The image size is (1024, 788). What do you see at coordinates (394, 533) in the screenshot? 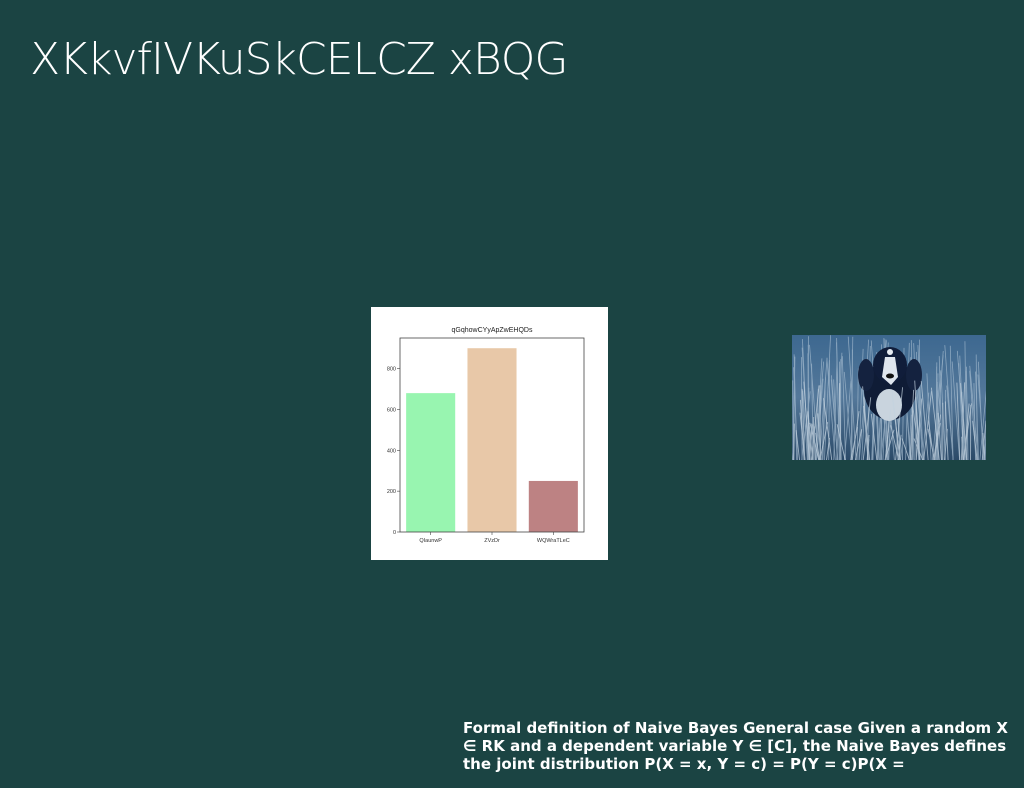
I see `y-tick-label: 0` at bounding box center [394, 533].